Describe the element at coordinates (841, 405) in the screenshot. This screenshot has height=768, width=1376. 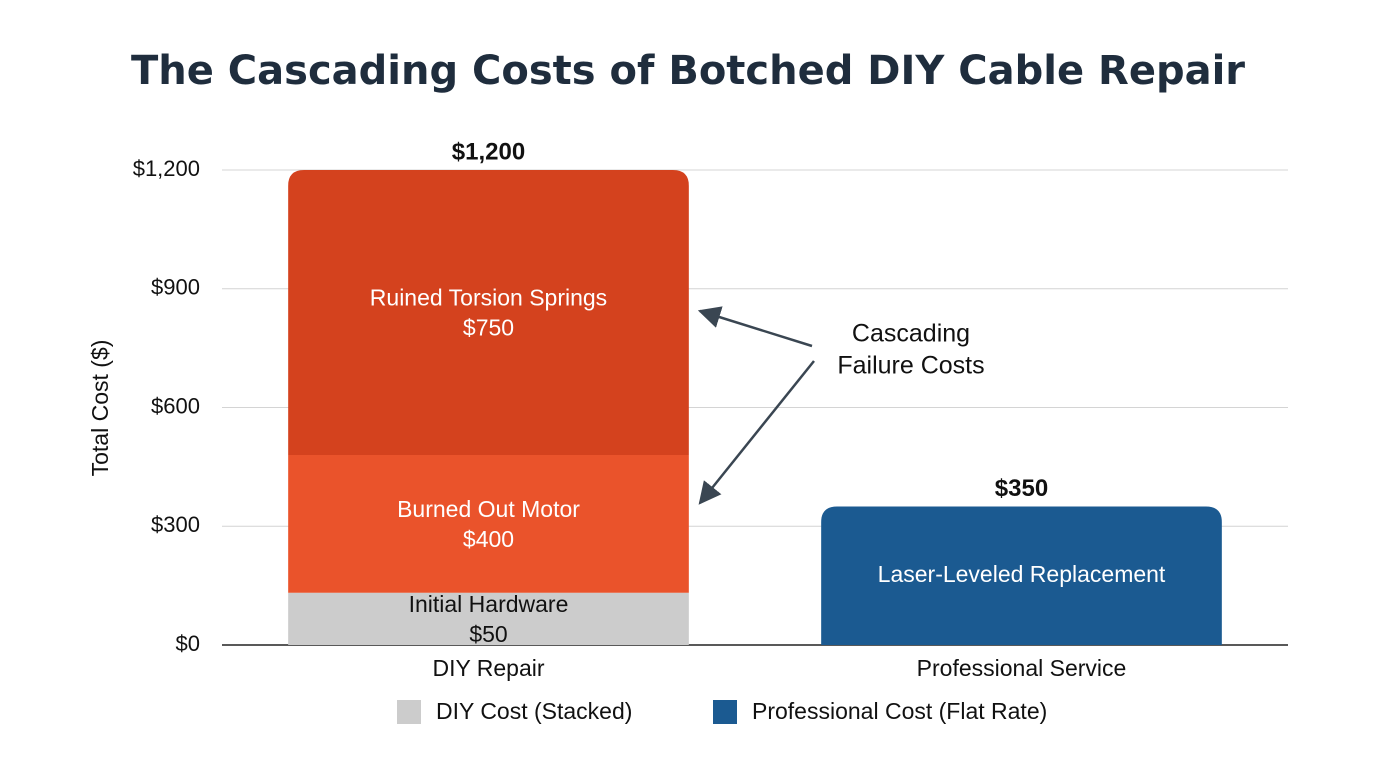
I see `annotation: Cascading Failure Costs` at that location.